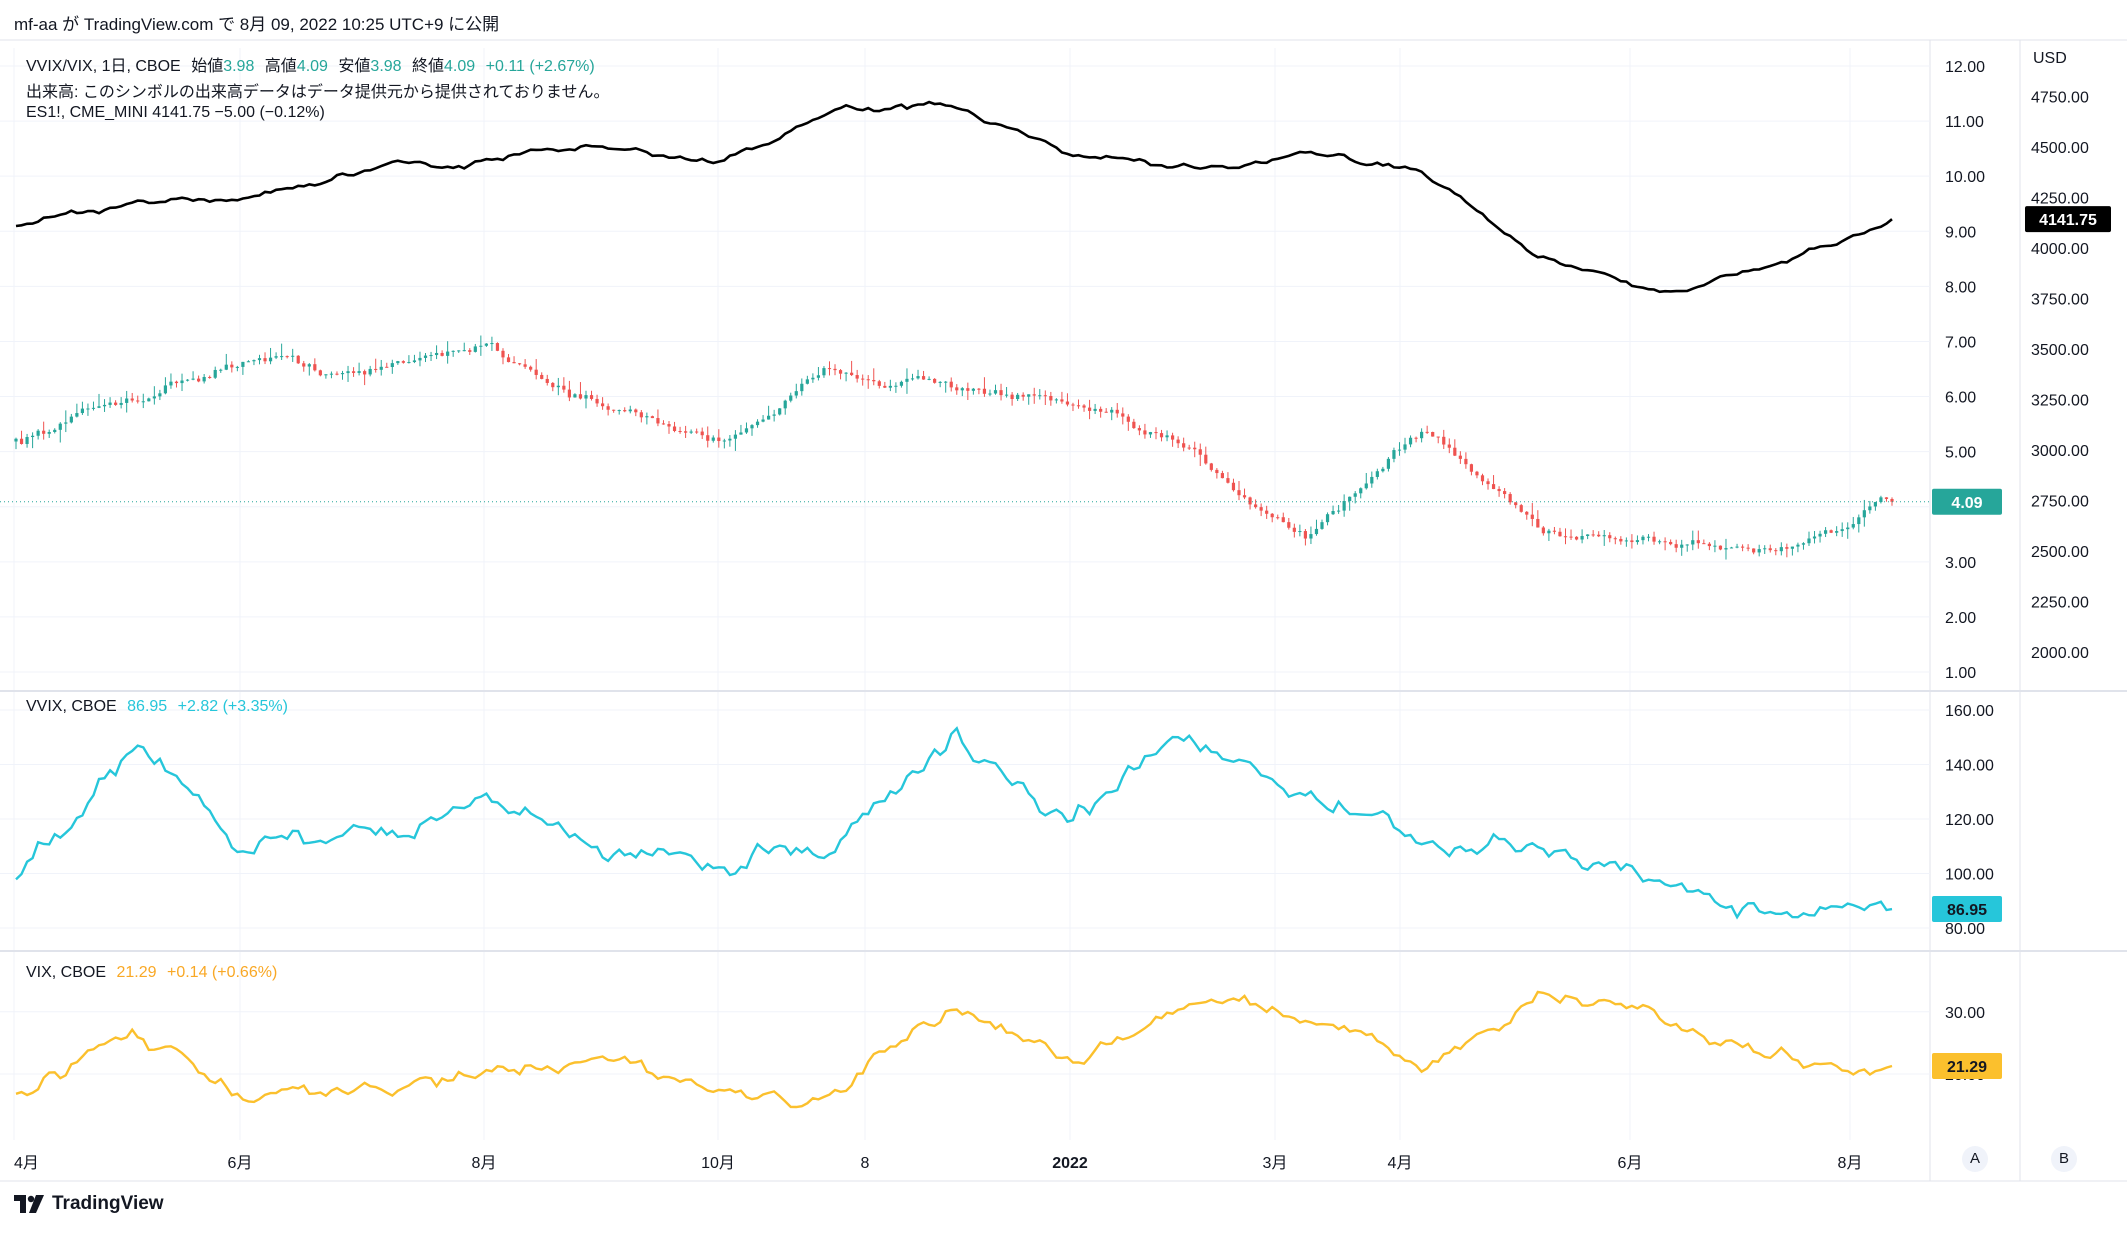 This screenshot has width=2127, height=1234. Describe the element at coordinates (312, 66) in the screenshot. I see `high-value: 4.09` at that location.